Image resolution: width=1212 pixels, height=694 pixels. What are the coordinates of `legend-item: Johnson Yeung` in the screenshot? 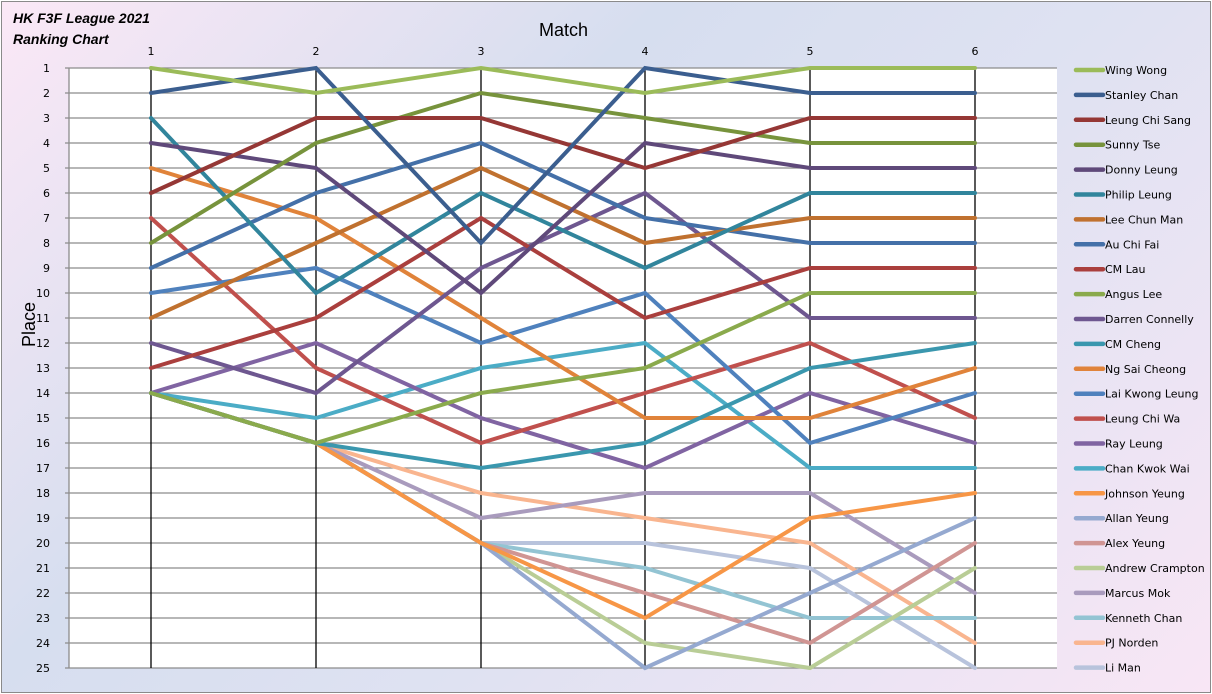 It's located at (1129, 493).